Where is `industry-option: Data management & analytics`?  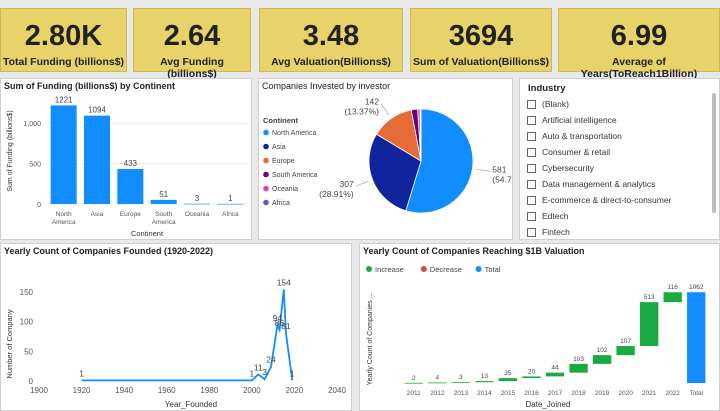 industry-option: Data management & analytics is located at coordinates (619, 184).